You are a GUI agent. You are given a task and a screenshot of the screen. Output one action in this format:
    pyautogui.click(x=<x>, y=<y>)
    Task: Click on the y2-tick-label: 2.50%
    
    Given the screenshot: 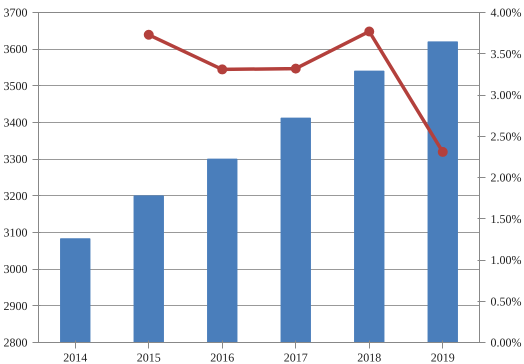 What is the action you would take?
    pyautogui.click(x=506, y=136)
    